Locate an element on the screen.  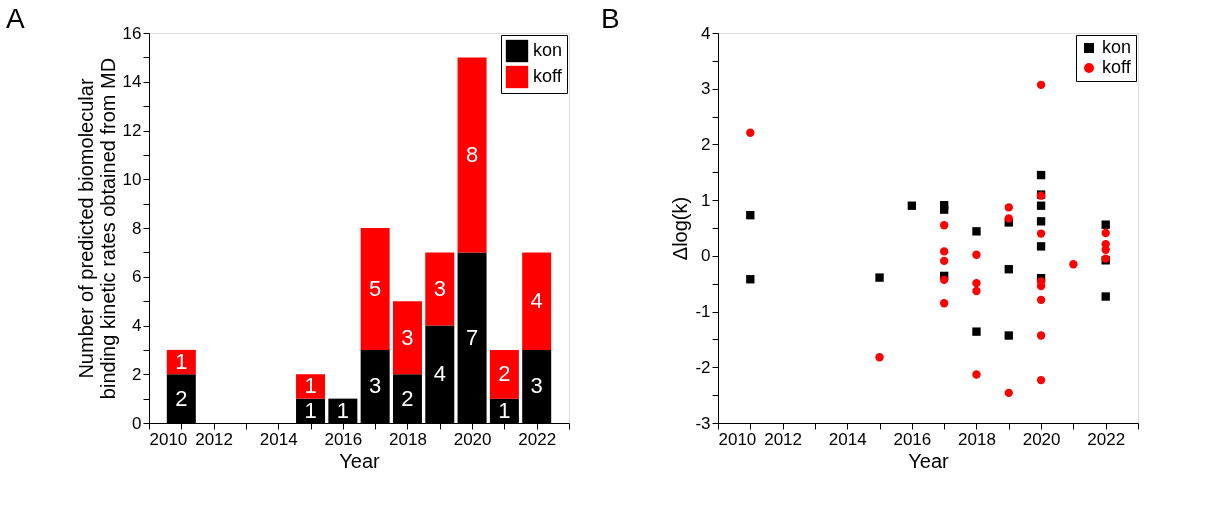
y-tick-label: 16 is located at coordinates (132, 33).